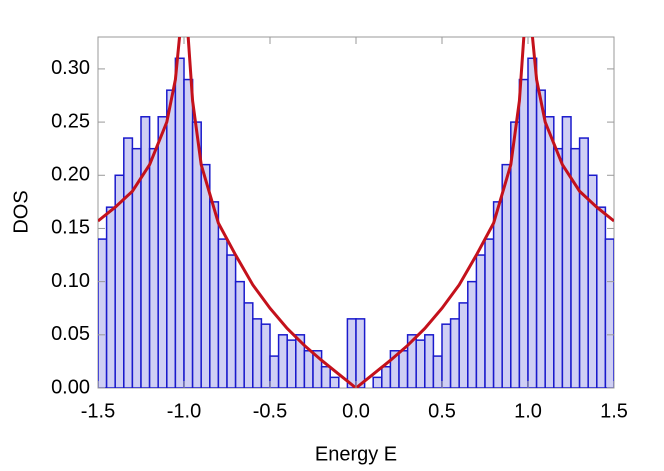 This screenshot has height=471, width=664. Describe the element at coordinates (98, 411) in the screenshot. I see `x-tick-label: -1.5` at that location.